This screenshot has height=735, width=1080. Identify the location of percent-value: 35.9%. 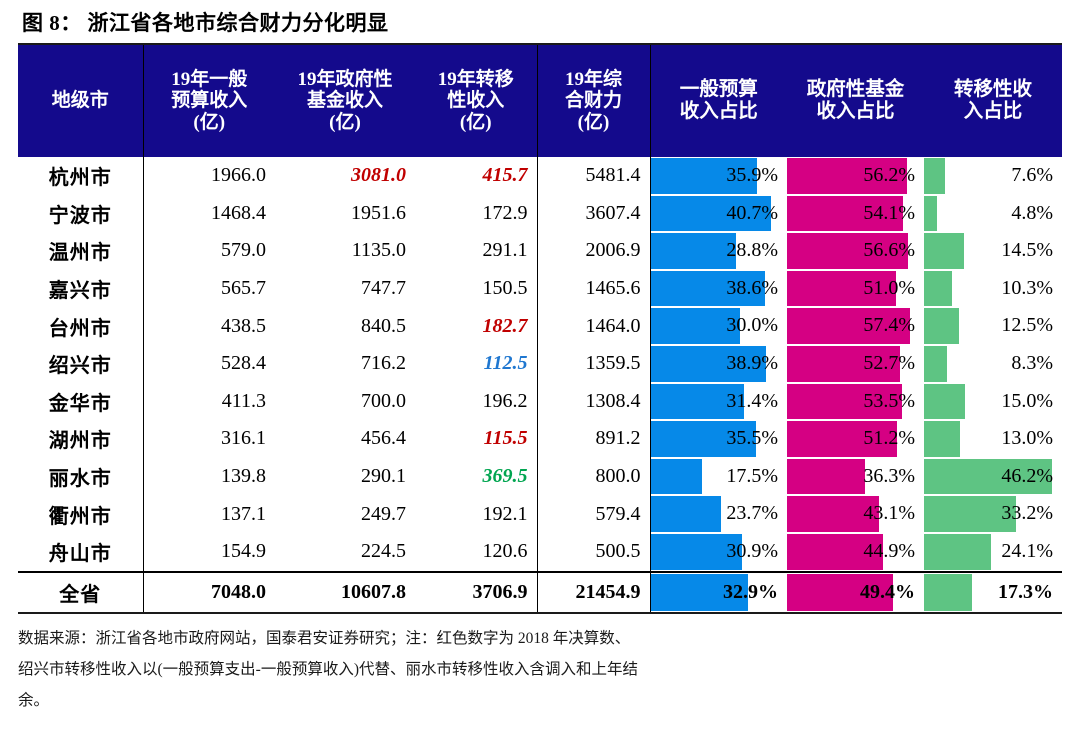
(752, 175).